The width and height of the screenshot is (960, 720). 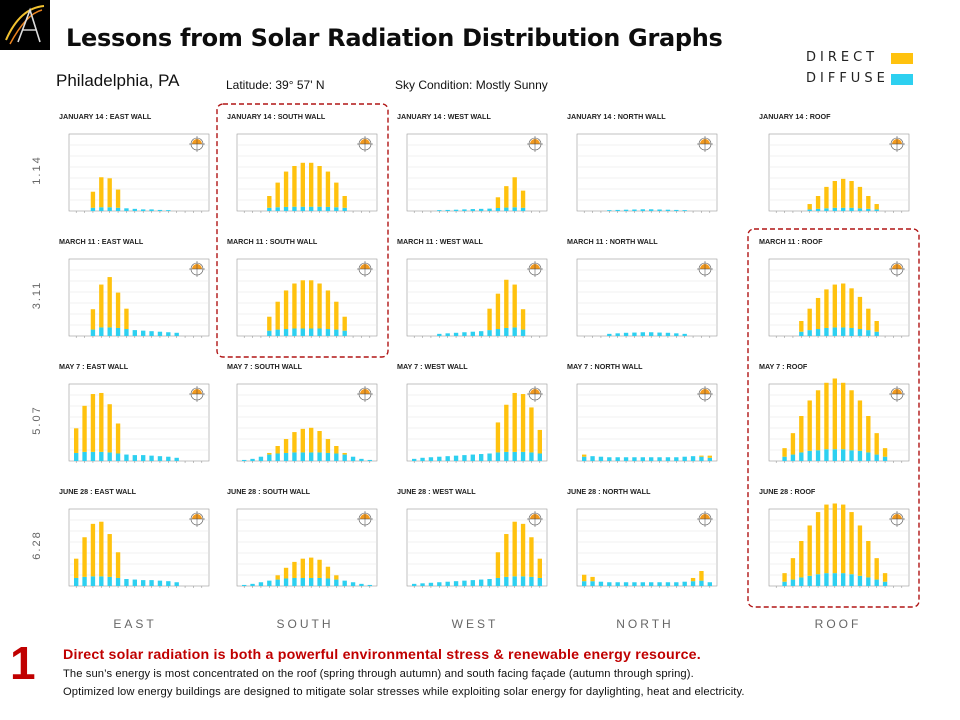 What do you see at coordinates (265, 366) in the screenshot?
I see `panel-title: MAY 7 : SOUTH WALL` at bounding box center [265, 366].